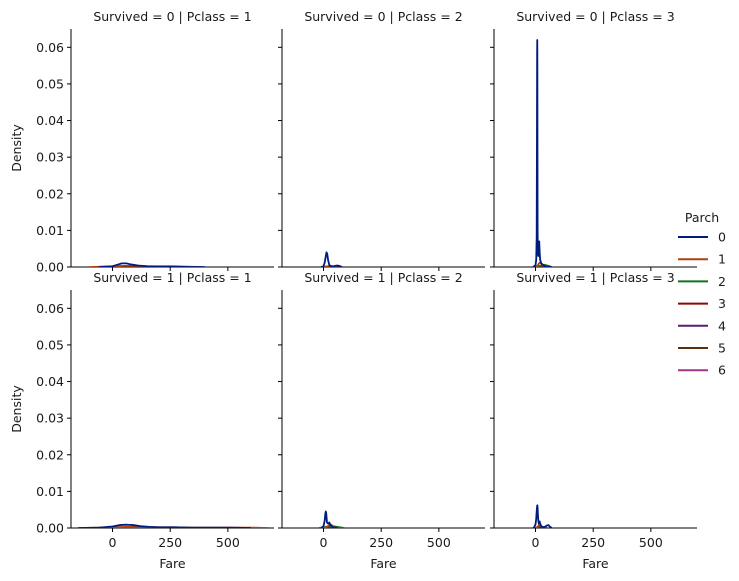 Image resolution: width=739 pixels, height=581 pixels. I want to click on legend-label: 3, so click(722, 303).